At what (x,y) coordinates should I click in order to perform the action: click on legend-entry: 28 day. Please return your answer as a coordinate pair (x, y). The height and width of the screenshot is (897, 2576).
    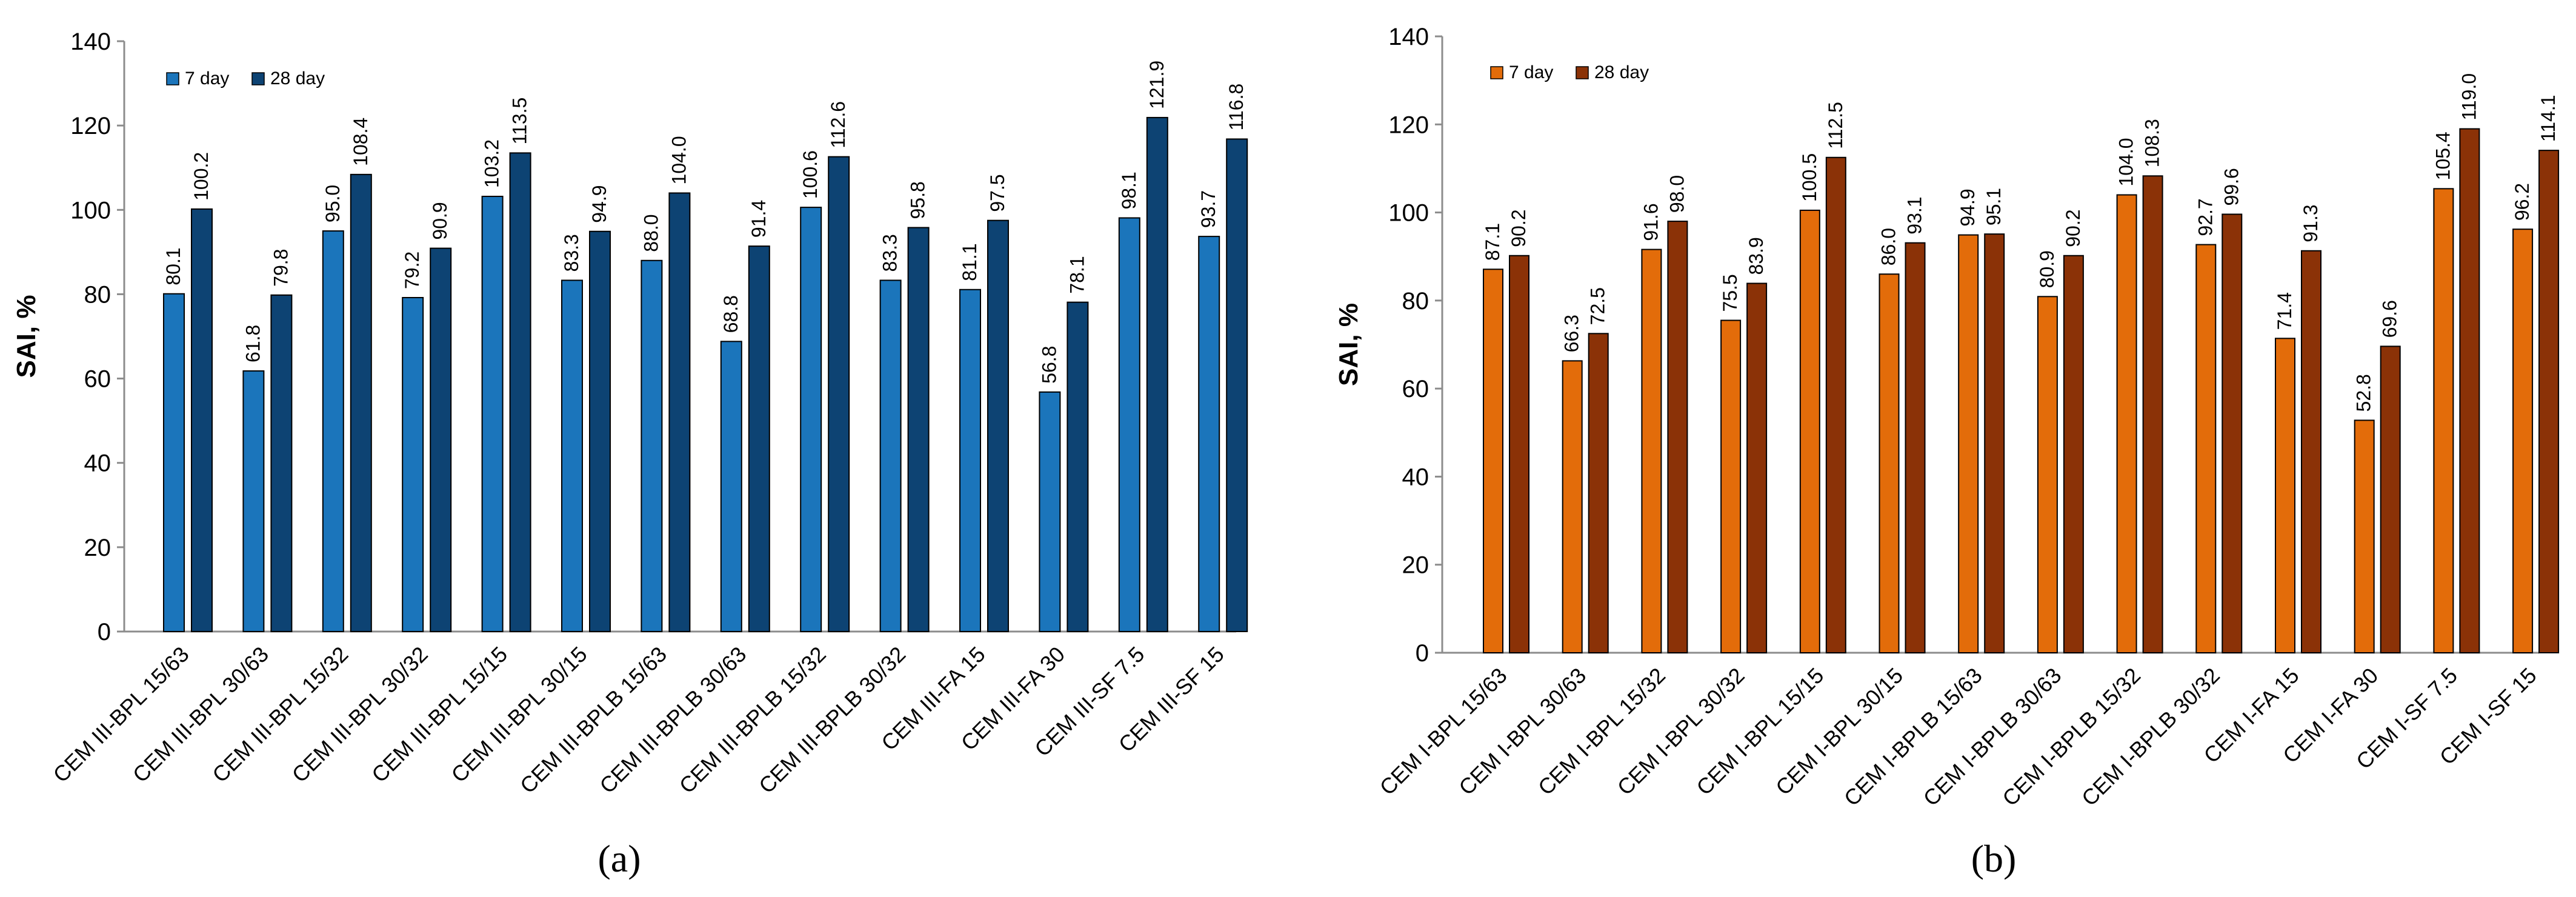
    Looking at the image, I should click on (297, 78).